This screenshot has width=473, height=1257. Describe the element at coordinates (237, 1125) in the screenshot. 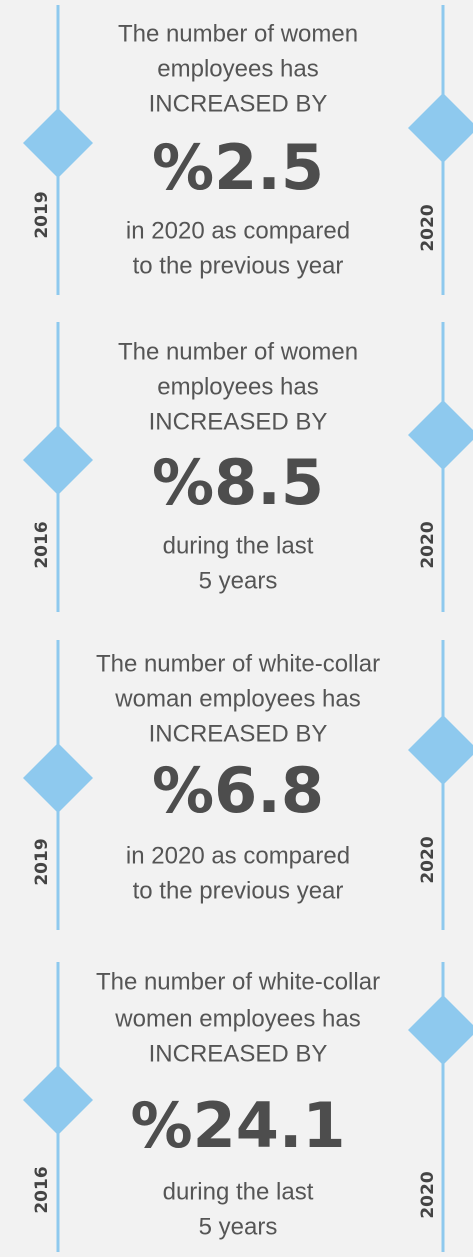

I see `value: %24.1` at that location.